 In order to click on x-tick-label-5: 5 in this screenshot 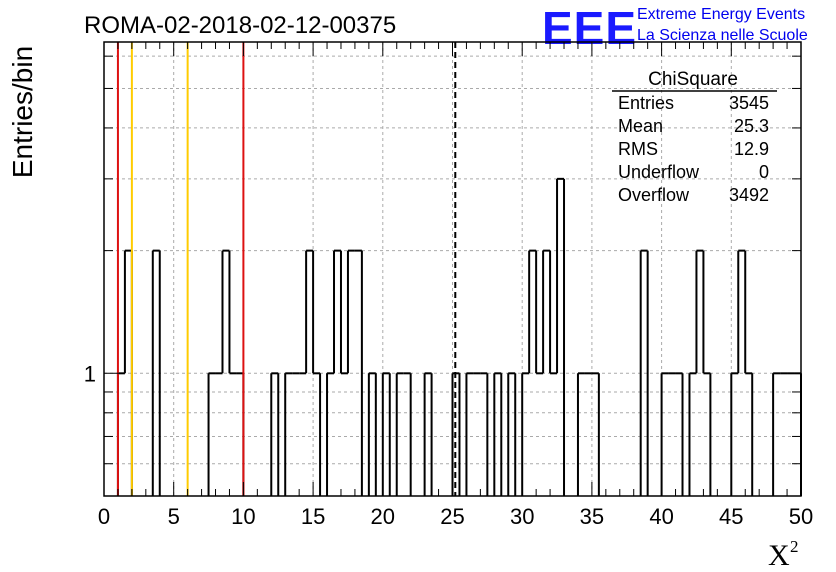, I will do `click(174, 516)`.